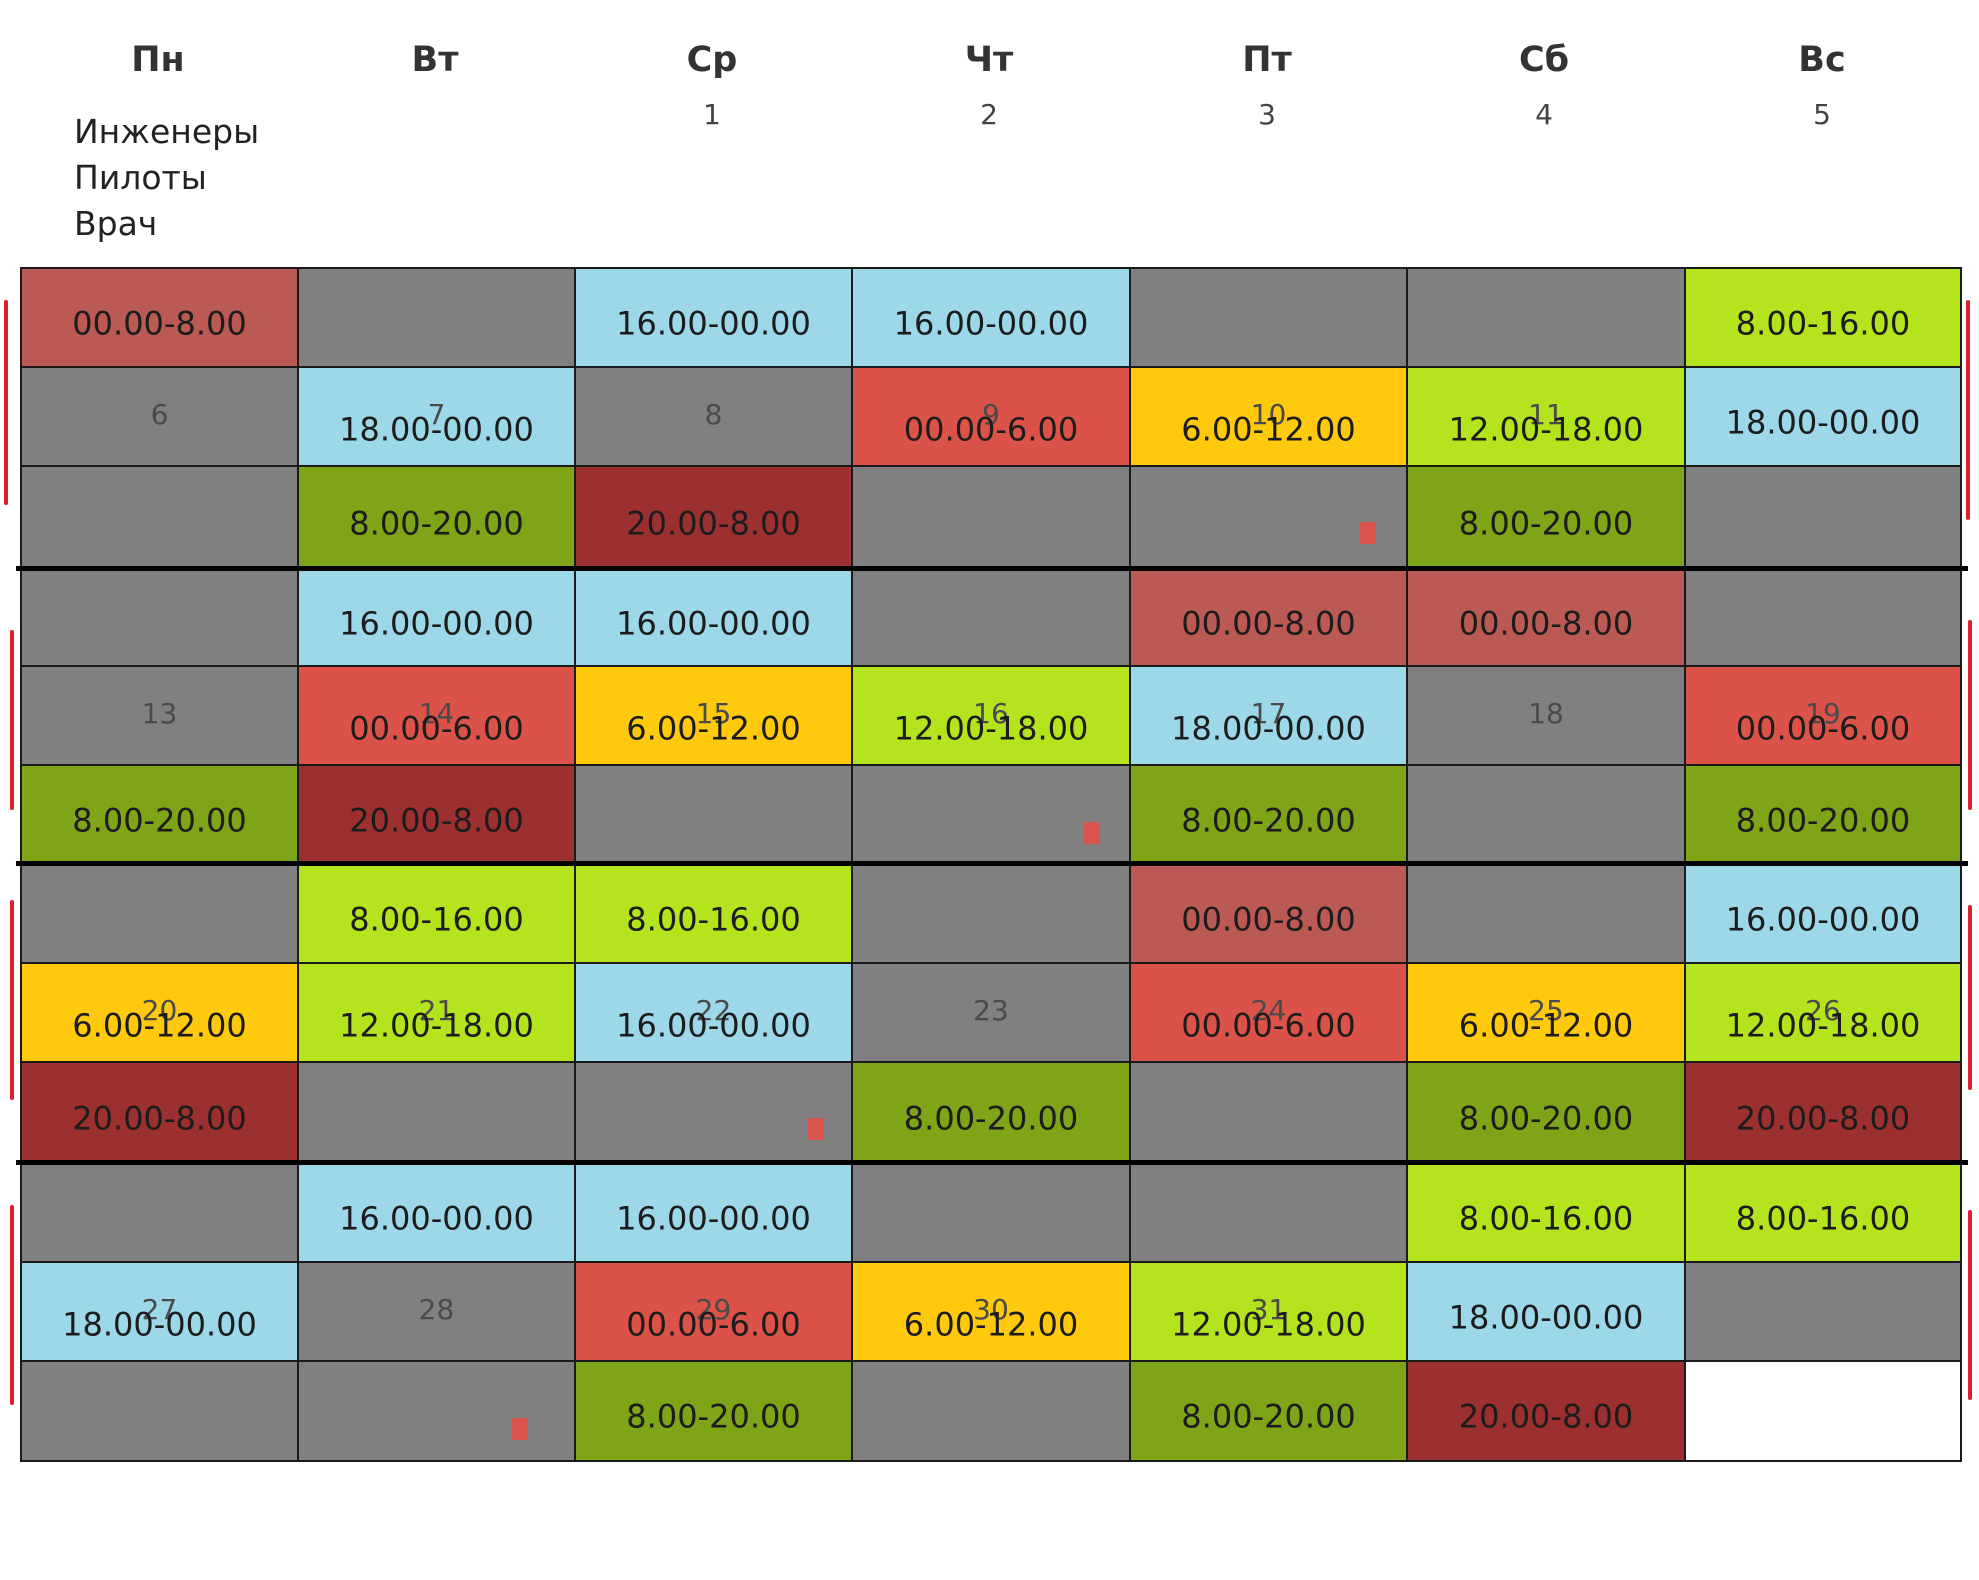 The width and height of the screenshot is (1979, 1580). I want to click on schedule-cell: 7 18.00-00.00, so click(436, 416).